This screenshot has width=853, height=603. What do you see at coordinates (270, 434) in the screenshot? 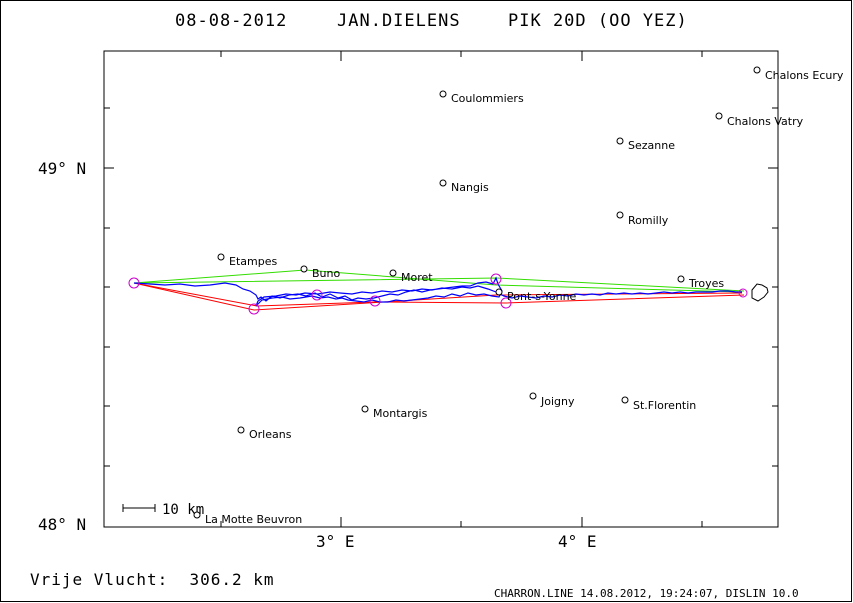
I see `place-label: Orleans` at bounding box center [270, 434].